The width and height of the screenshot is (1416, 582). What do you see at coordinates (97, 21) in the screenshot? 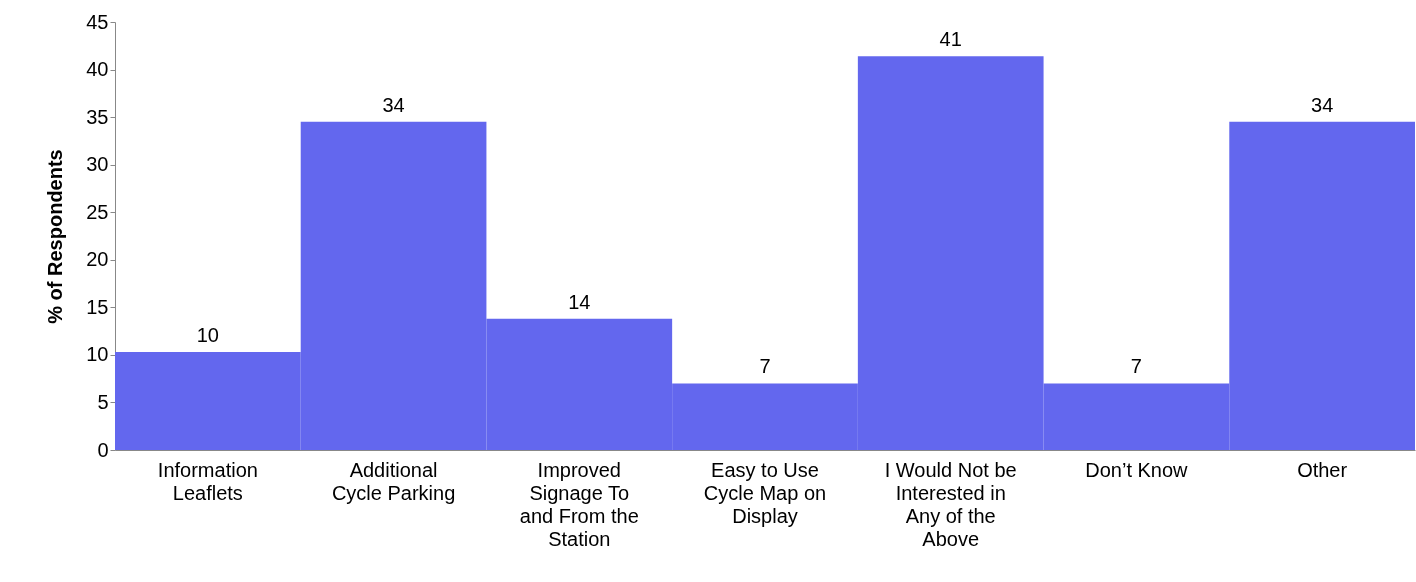
I see `y-tick-label: 45` at bounding box center [97, 21].